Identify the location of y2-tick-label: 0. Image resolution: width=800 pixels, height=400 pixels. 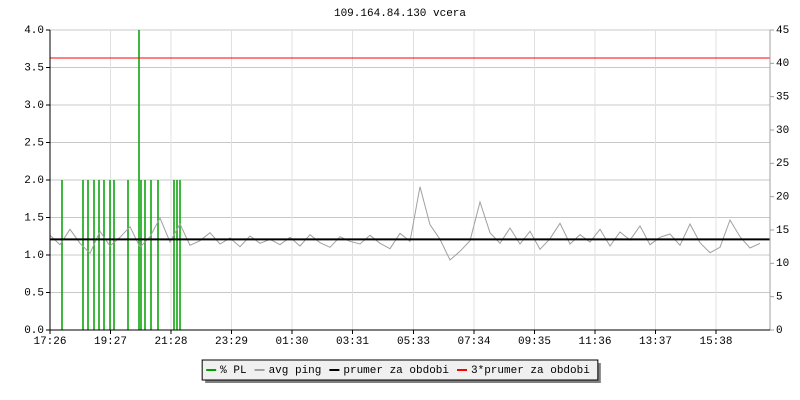
(779, 331).